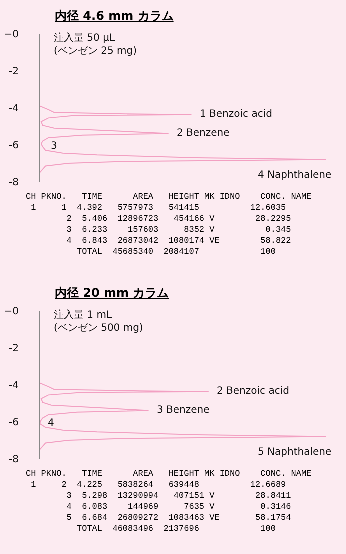  I want to click on annotation: 2 Benzoic acid, so click(253, 391).